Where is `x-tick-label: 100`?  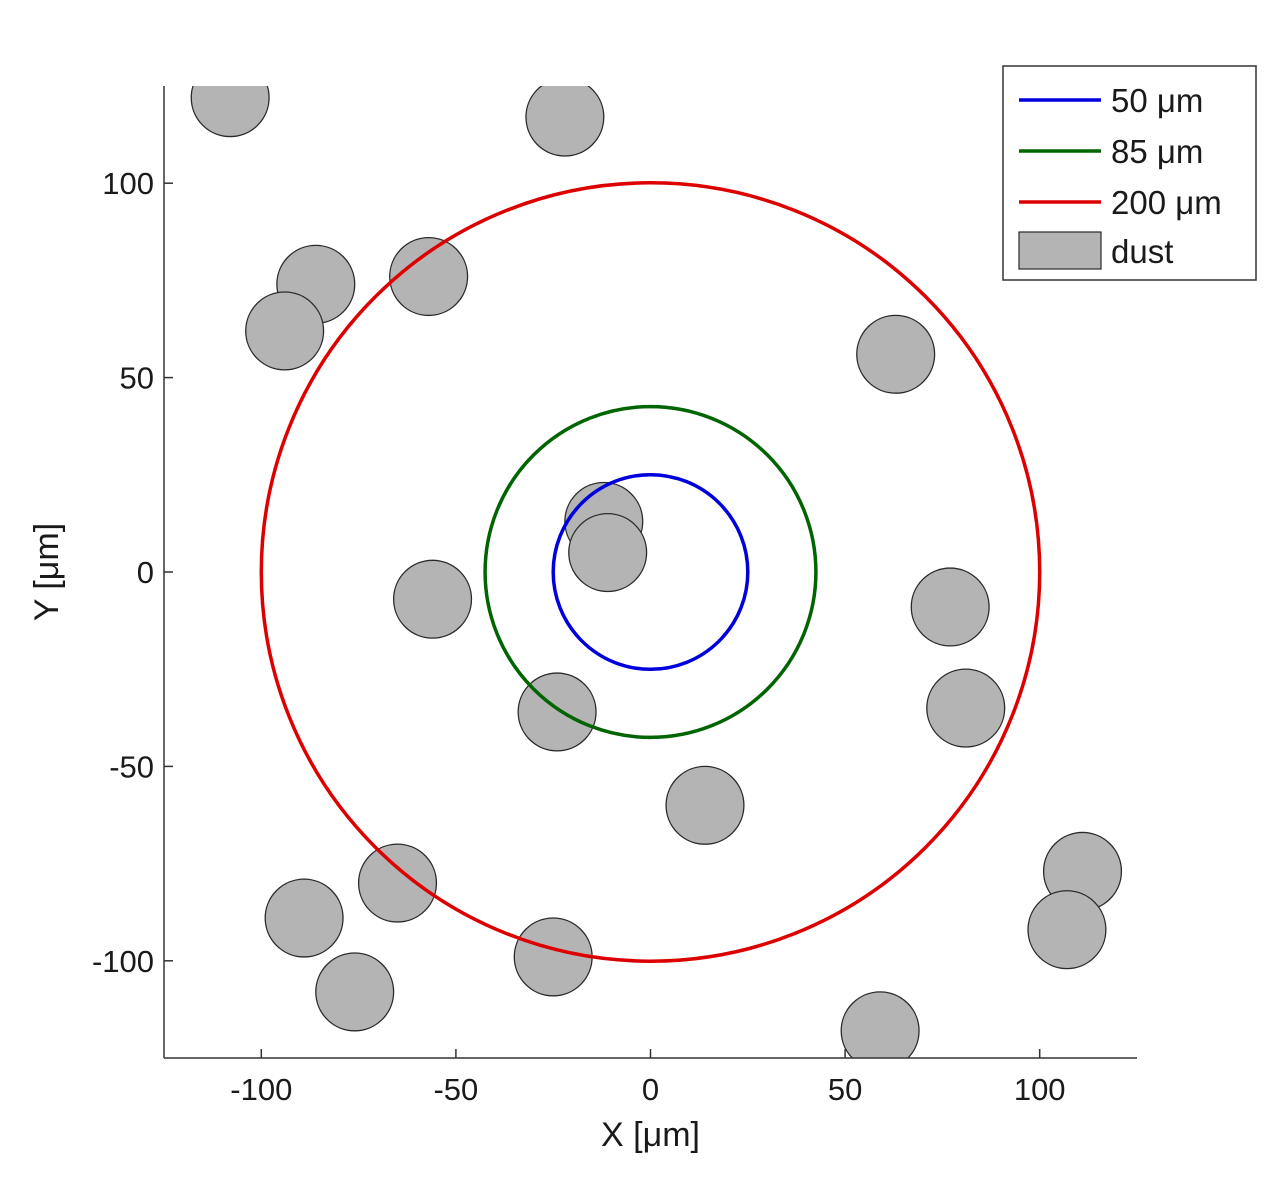 x-tick-label: 100 is located at coordinates (1040, 1089).